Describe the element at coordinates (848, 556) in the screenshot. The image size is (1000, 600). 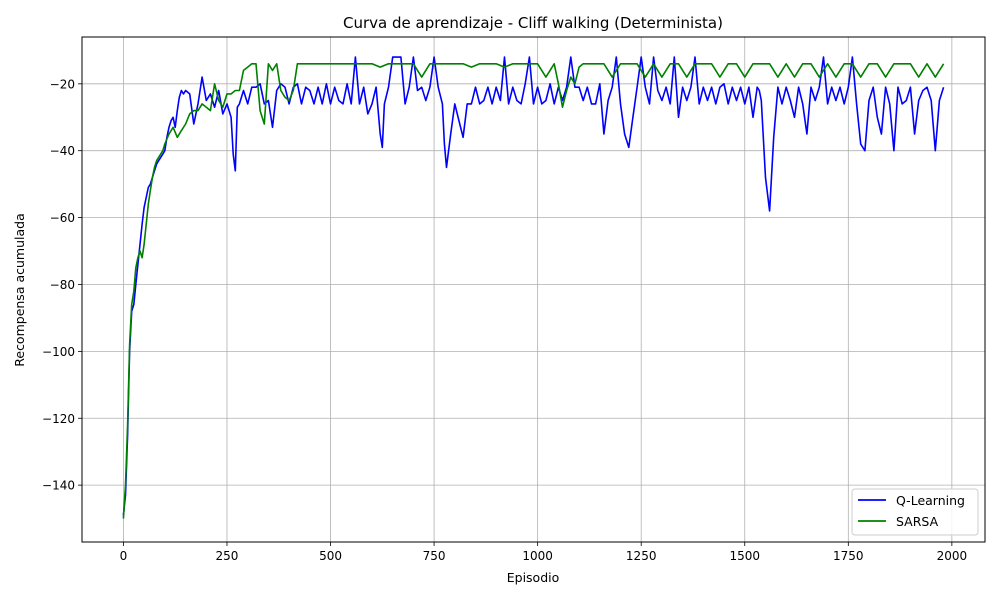
I see `x-tick-label: 1750` at that location.